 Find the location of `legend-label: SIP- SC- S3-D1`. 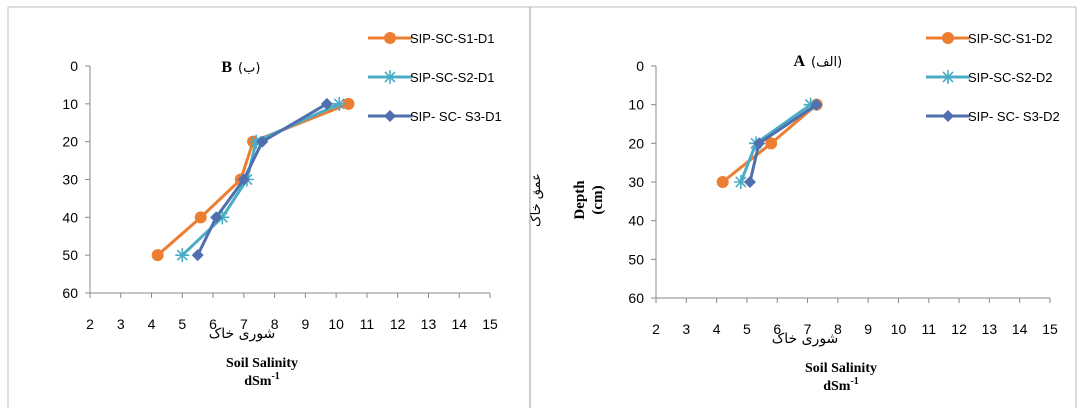

legend-label: SIP- SC- S3-D1 is located at coordinates (456, 116).